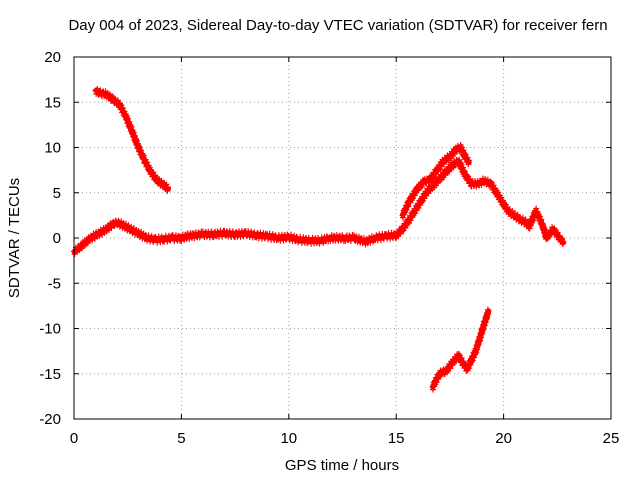 The width and height of the screenshot is (640, 480). What do you see at coordinates (342, 465) in the screenshot?
I see `x-axis-title: GPS time / hours` at bounding box center [342, 465].